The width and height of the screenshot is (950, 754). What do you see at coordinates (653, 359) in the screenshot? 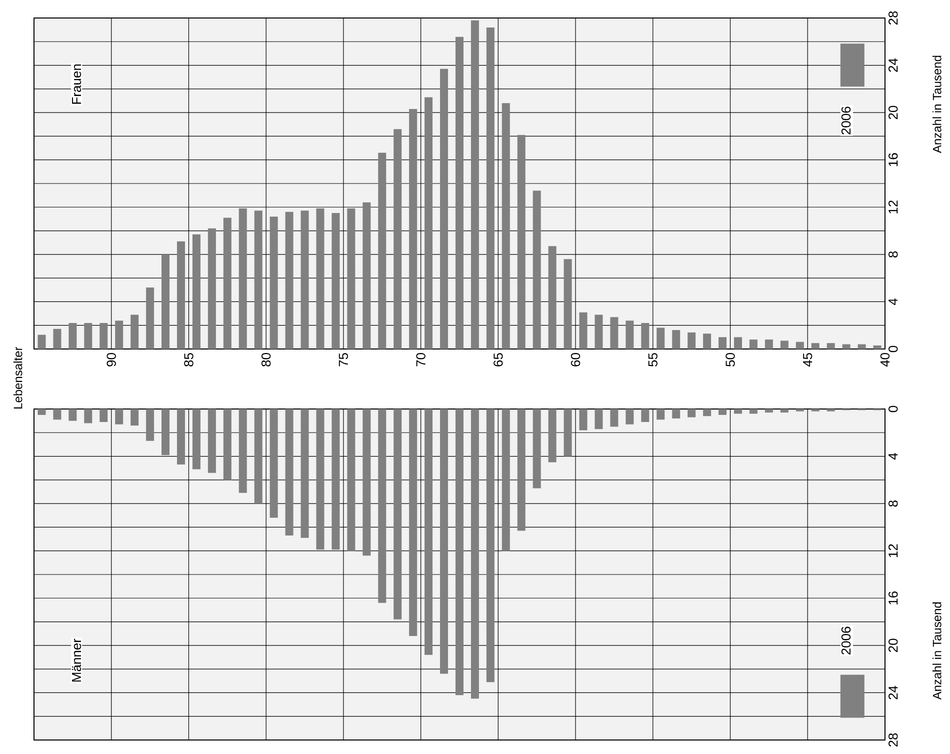
I see `x-tick-label: 55` at bounding box center [653, 359].